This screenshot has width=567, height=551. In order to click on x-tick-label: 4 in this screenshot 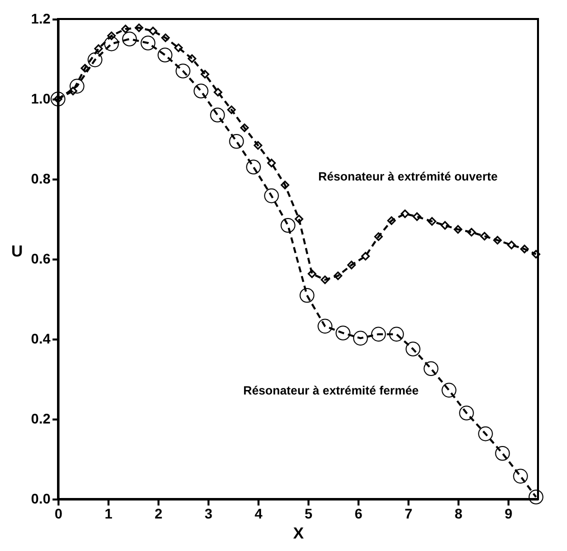, I will do `click(258, 514)`.